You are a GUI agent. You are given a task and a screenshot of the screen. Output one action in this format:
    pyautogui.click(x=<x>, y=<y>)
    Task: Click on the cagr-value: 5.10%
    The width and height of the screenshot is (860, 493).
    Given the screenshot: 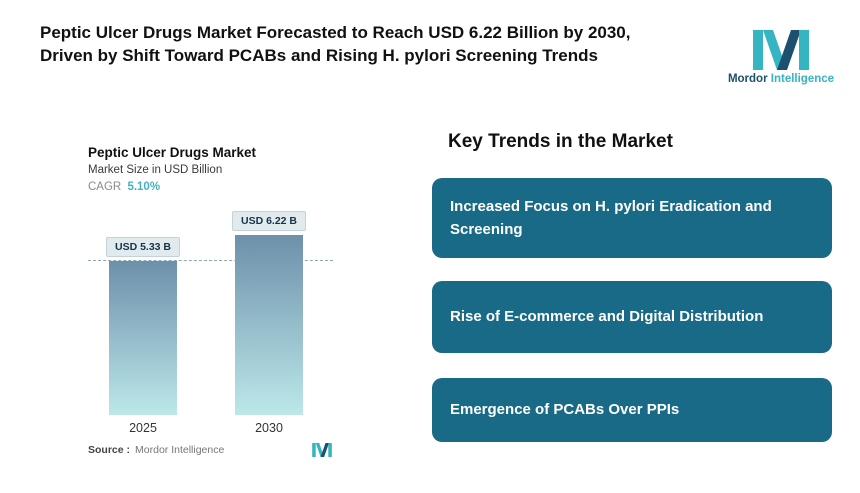 What is the action you would take?
    pyautogui.click(x=144, y=187)
    